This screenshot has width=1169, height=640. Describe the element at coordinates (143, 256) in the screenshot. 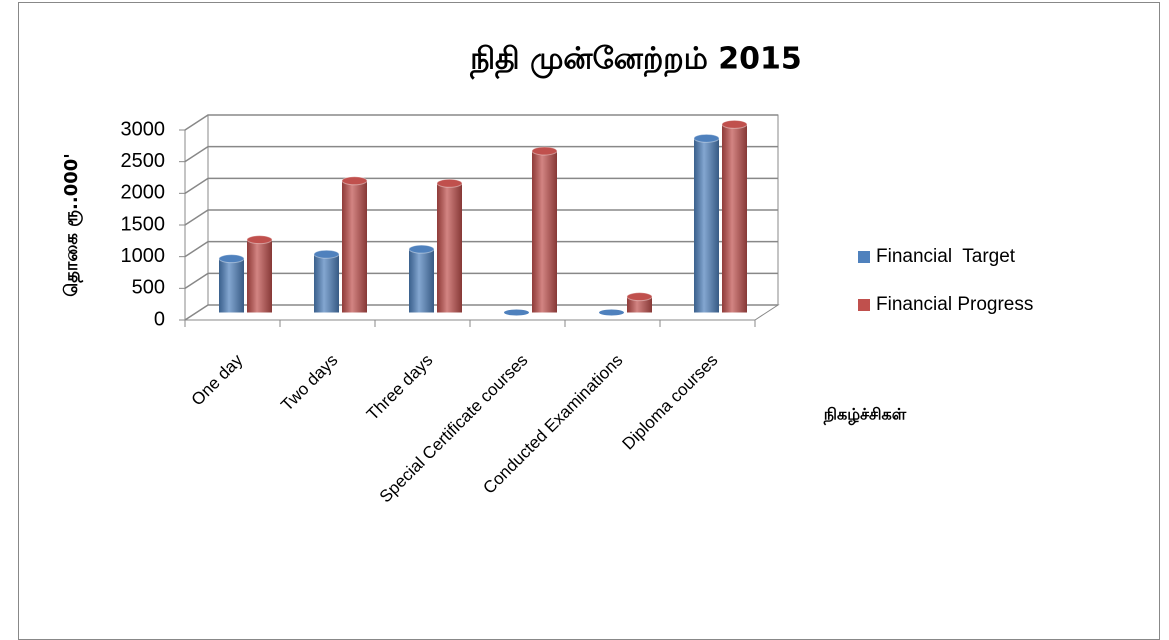

I see `y-tick-label: 1000` at that location.